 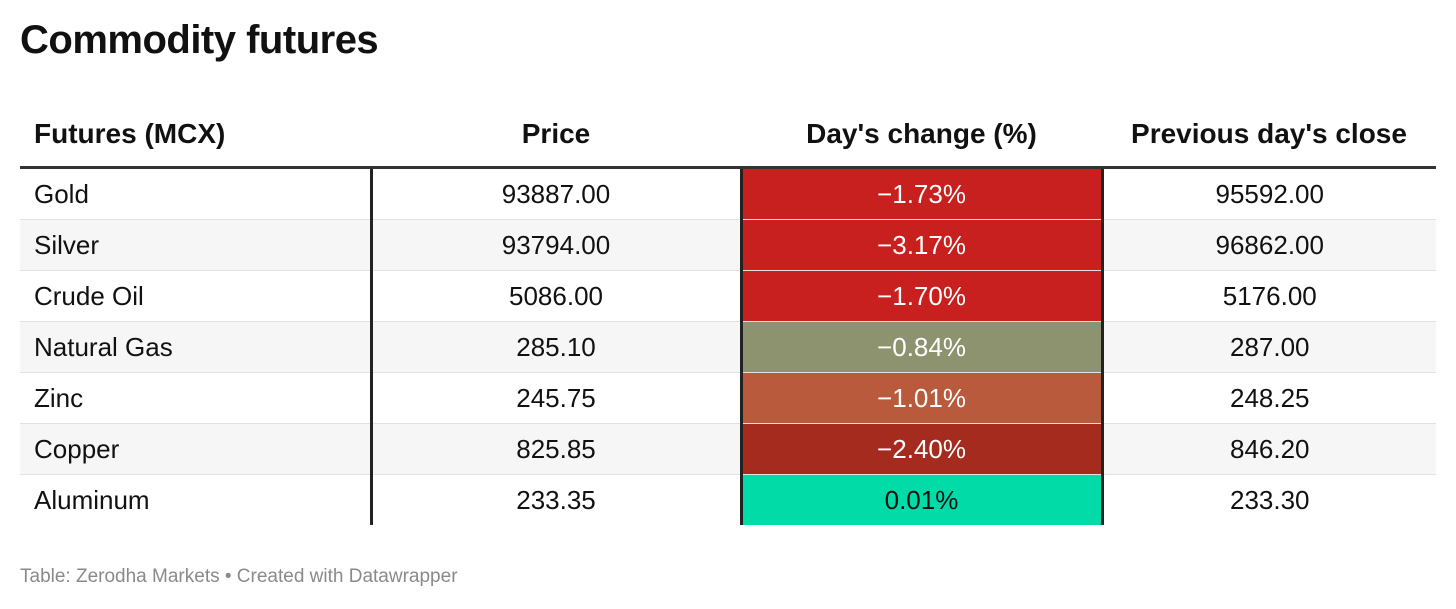 What do you see at coordinates (199, 40) in the screenshot?
I see `table-title: Commodity futures` at bounding box center [199, 40].